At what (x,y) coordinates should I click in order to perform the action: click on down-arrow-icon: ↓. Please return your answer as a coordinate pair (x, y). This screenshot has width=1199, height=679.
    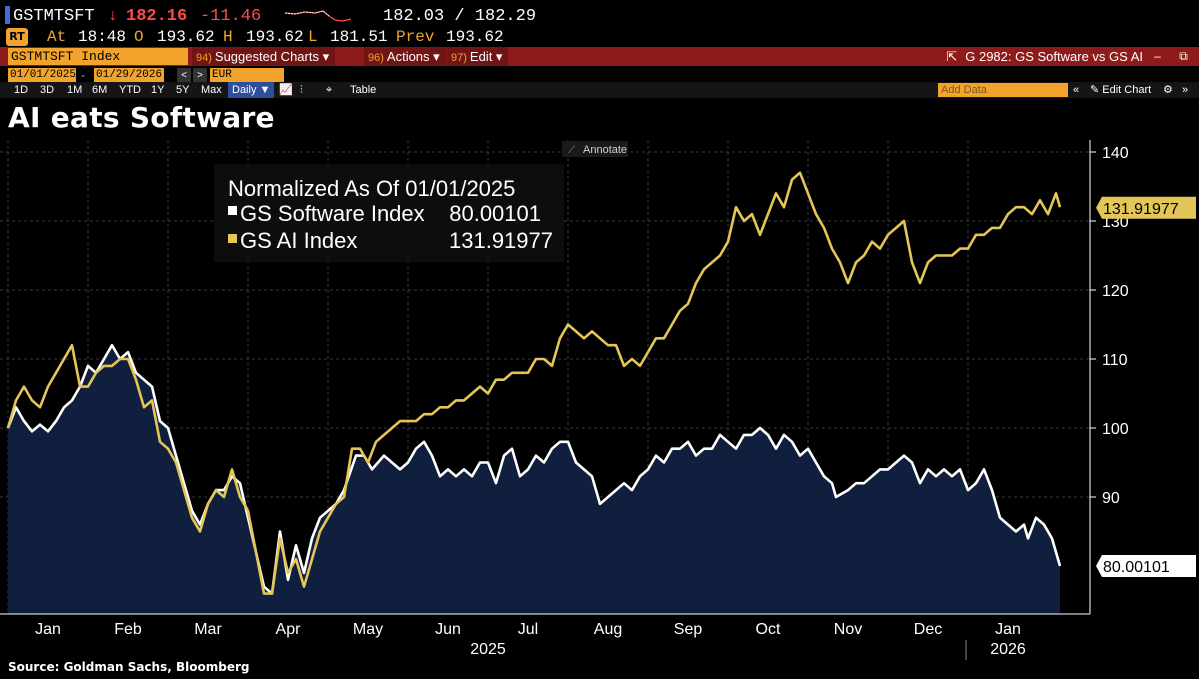
    Looking at the image, I should click on (113, 16).